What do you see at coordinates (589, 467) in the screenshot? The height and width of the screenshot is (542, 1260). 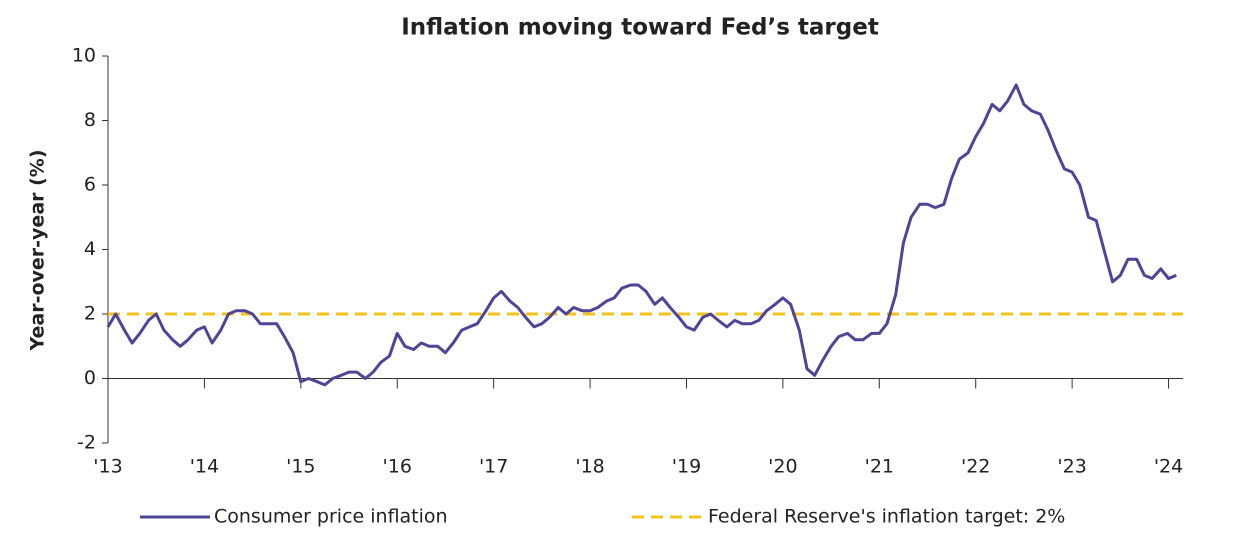 I see `x-tick-label: '18` at bounding box center [589, 467].